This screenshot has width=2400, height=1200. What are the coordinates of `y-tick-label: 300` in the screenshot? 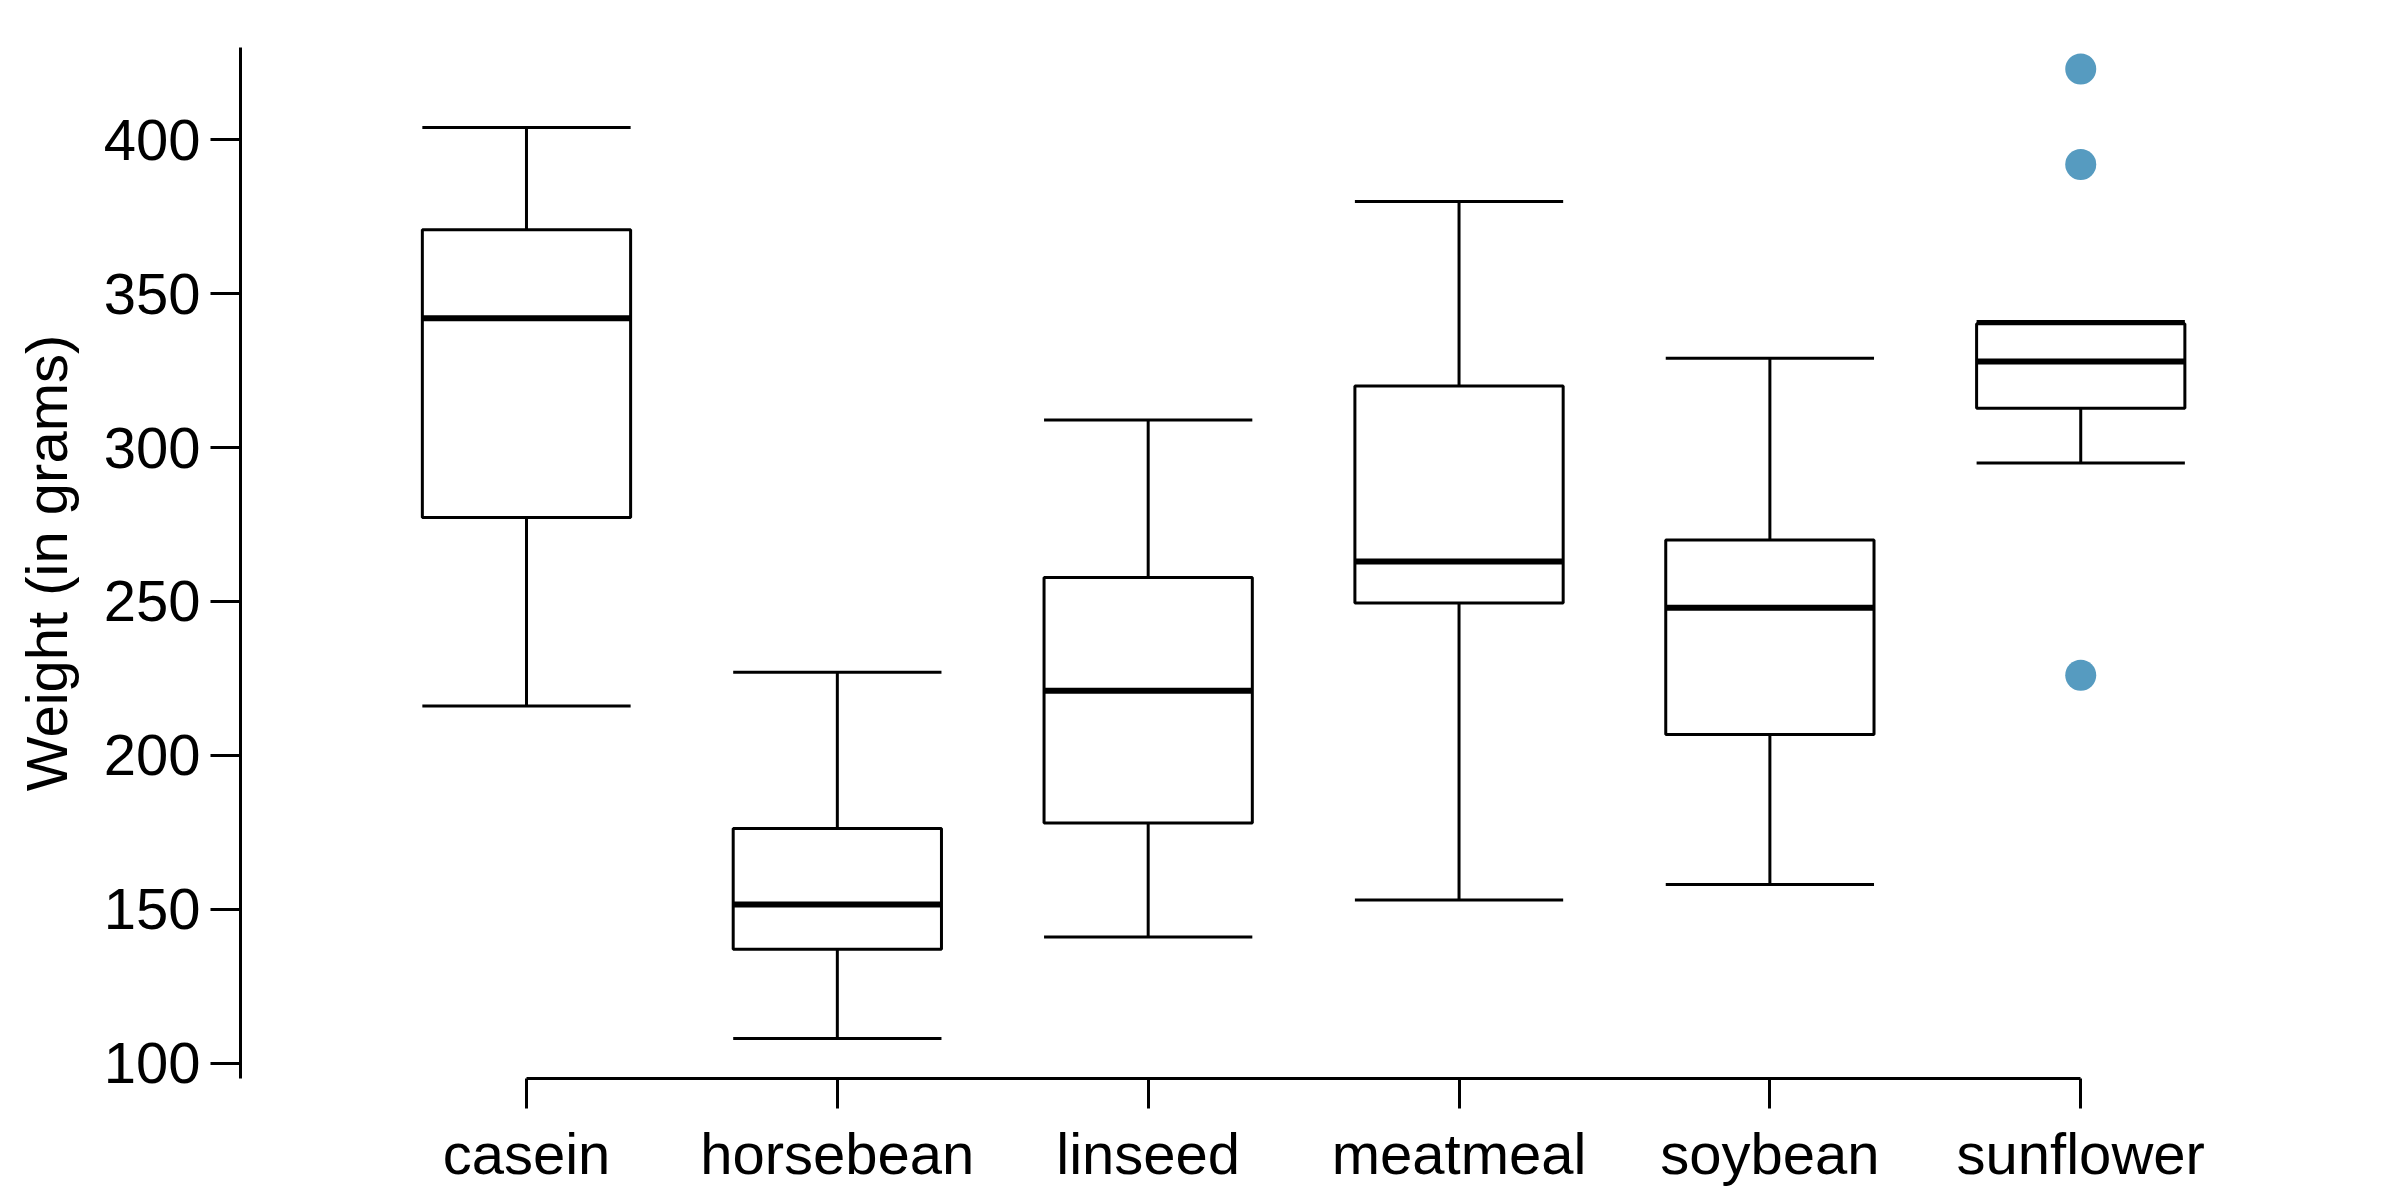 It's located at (152, 447).